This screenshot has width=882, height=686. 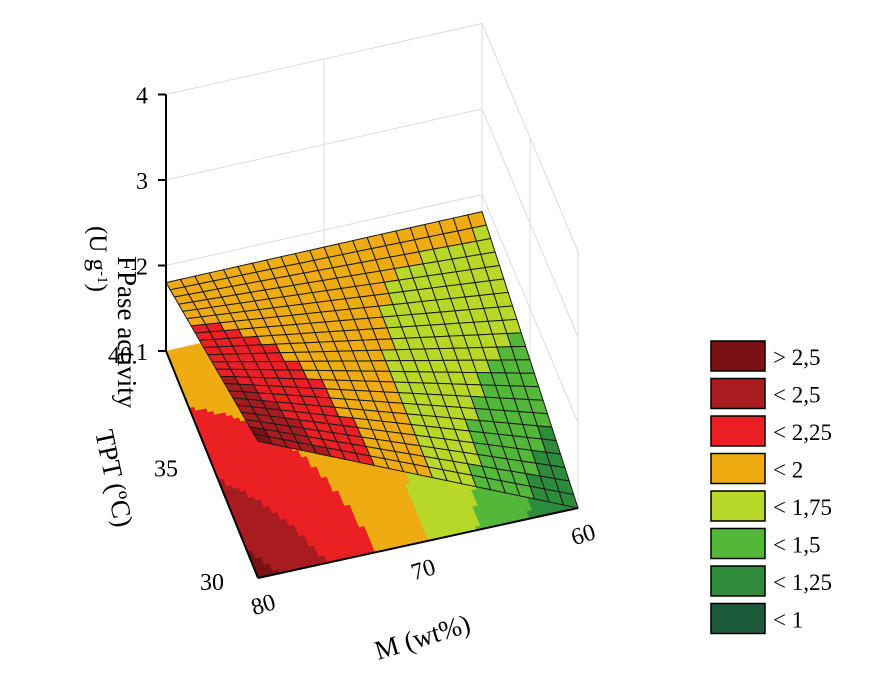 I want to click on legend-label: < 2,25, so click(x=802, y=432).